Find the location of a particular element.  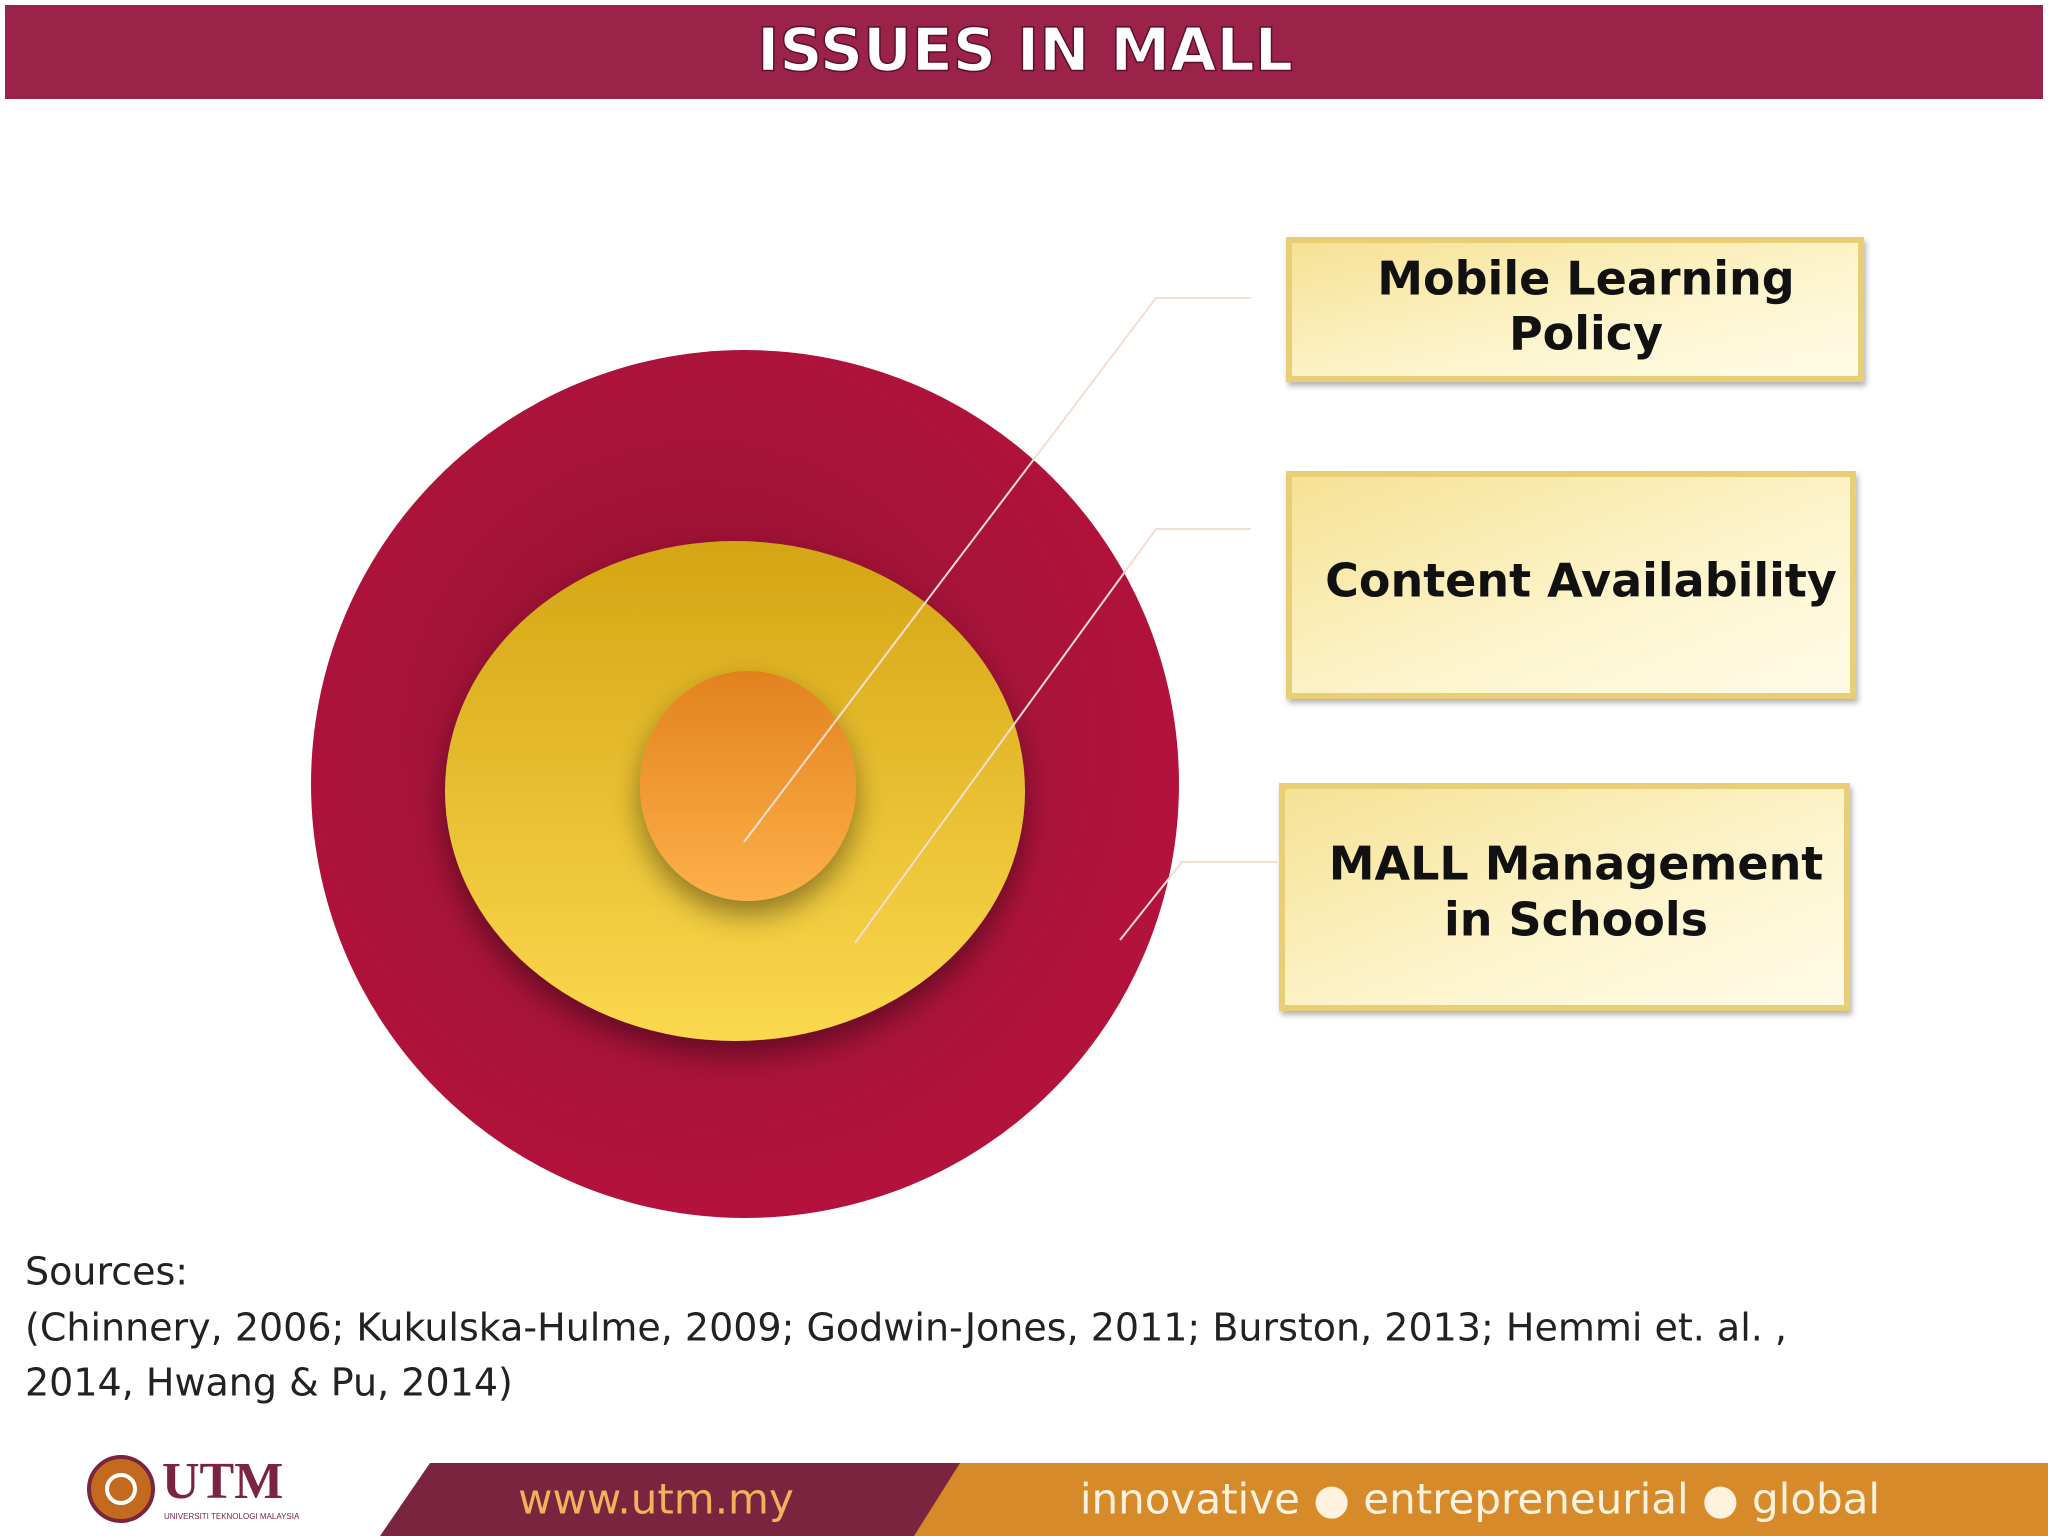

logo-emblem is located at coordinates (121, 1489).